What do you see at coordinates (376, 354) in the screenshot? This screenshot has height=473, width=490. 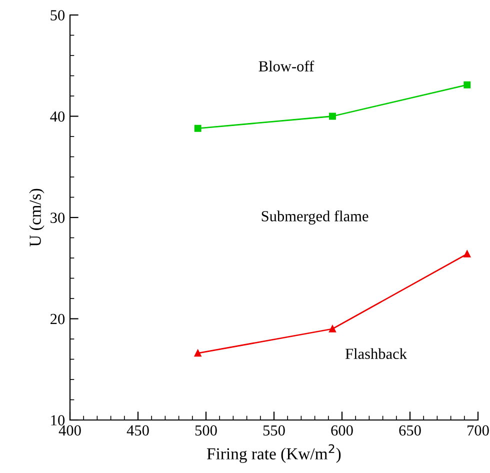 I see `annotation: Flashback` at bounding box center [376, 354].